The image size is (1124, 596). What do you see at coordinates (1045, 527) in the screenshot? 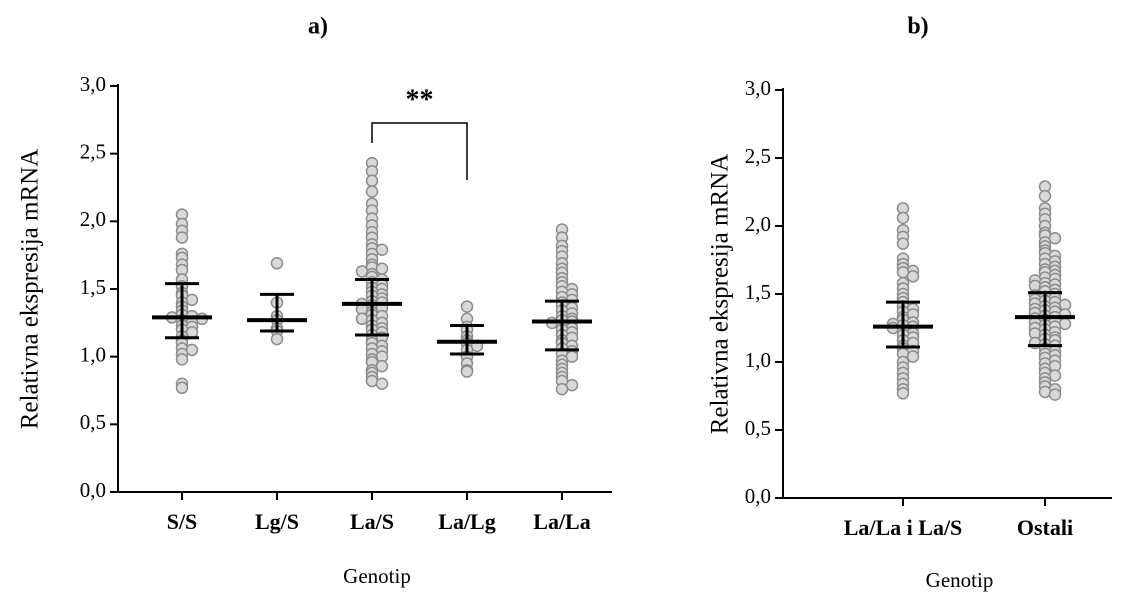
I see `x-tick-label: Ostali` at bounding box center [1045, 527].